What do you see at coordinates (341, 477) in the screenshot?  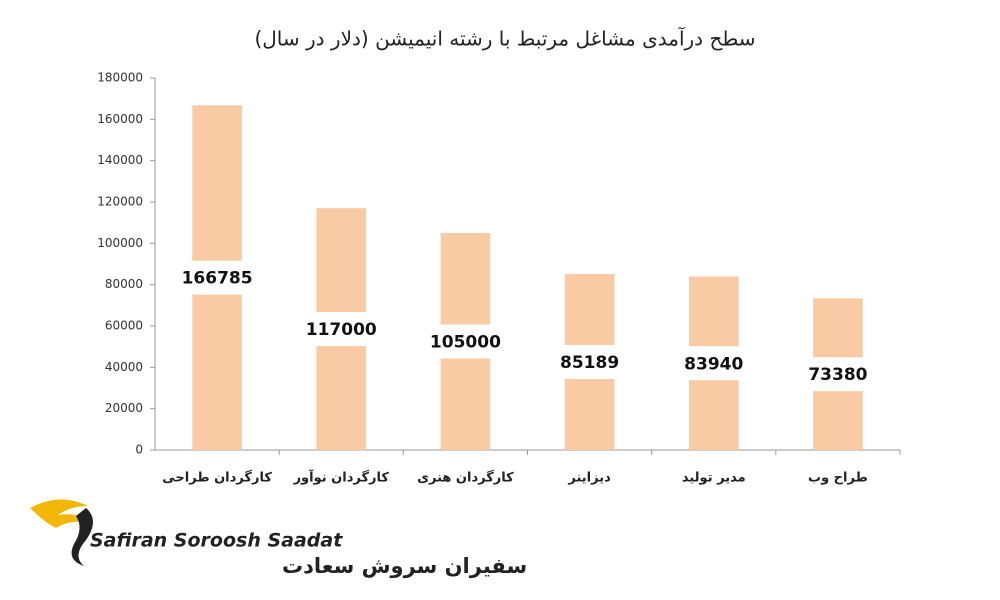 I see `x-tick-label: کارگردان نوآور` at bounding box center [341, 477].